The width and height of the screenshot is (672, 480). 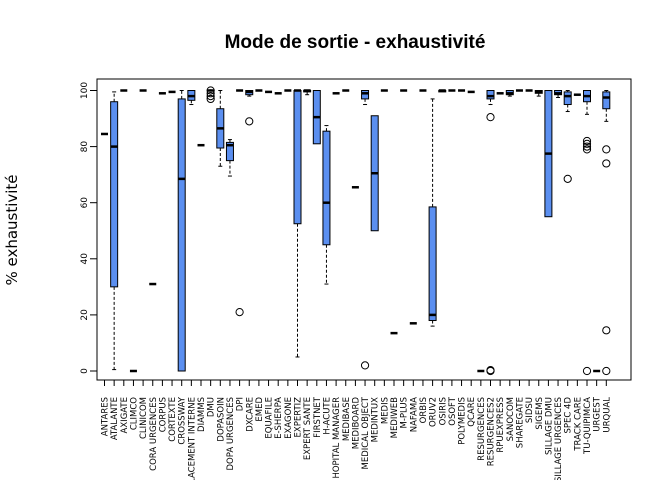 I want to click on x-tick-label: CORPUS, so click(x=163, y=414).